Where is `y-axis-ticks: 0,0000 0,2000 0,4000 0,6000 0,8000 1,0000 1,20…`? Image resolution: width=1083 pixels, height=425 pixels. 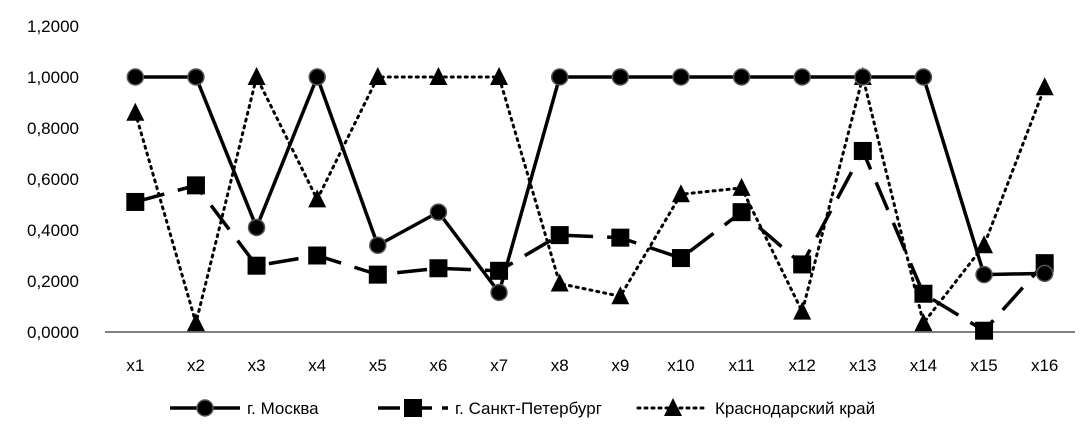 y-axis-ticks: 0,0000 0,2000 0,4000 0,6000 0,8000 1,0000 1,20… is located at coordinates (53, 179).